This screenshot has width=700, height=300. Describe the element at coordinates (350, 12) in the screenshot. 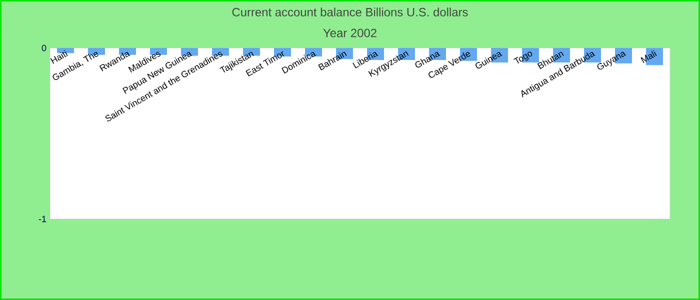

I see `chart-title: Current account balance Billions U.S. dollars` at that location.